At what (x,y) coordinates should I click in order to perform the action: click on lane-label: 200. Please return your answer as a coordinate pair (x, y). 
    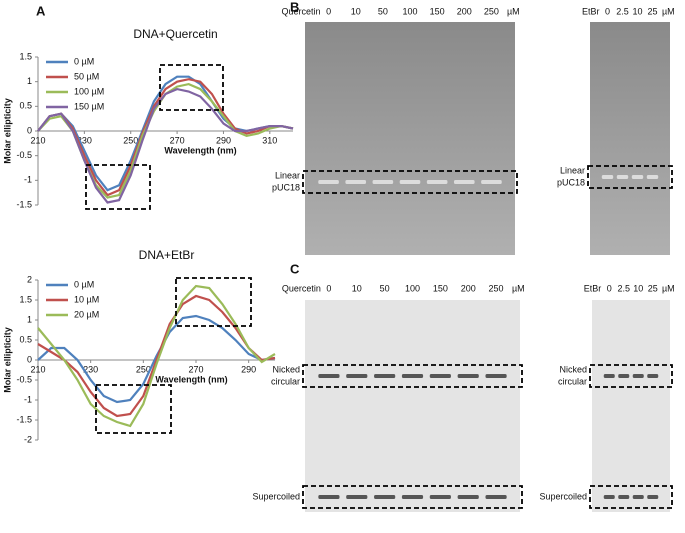
    Looking at the image, I should click on (464, 11).